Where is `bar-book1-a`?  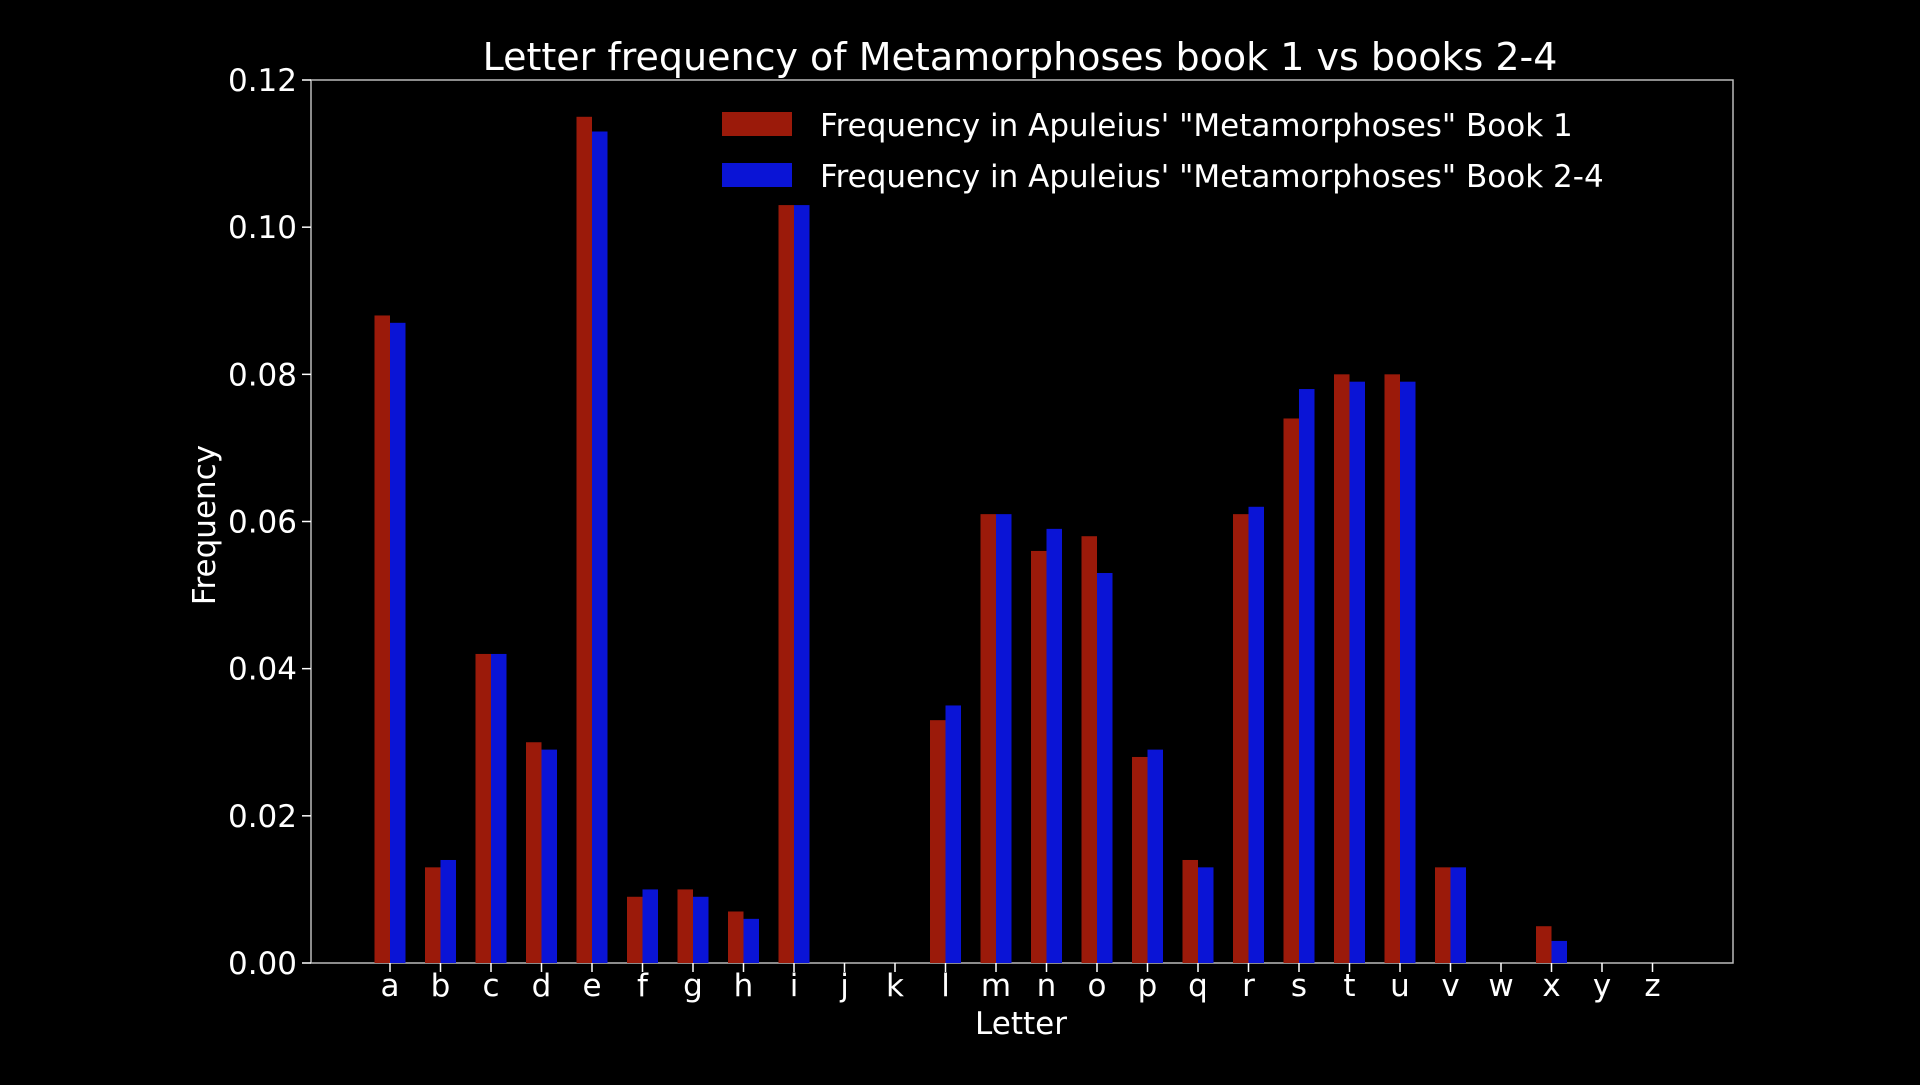
bar-book1-a is located at coordinates (382, 639).